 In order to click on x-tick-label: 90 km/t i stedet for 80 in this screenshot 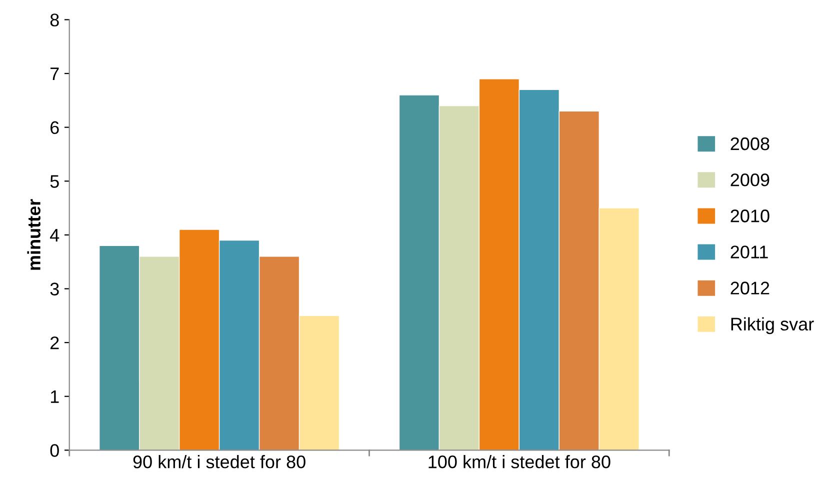, I will do `click(219, 461)`.